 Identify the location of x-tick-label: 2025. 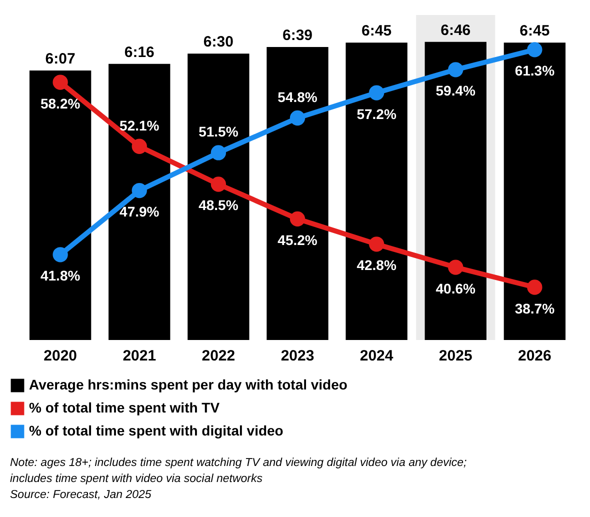
(455, 356).